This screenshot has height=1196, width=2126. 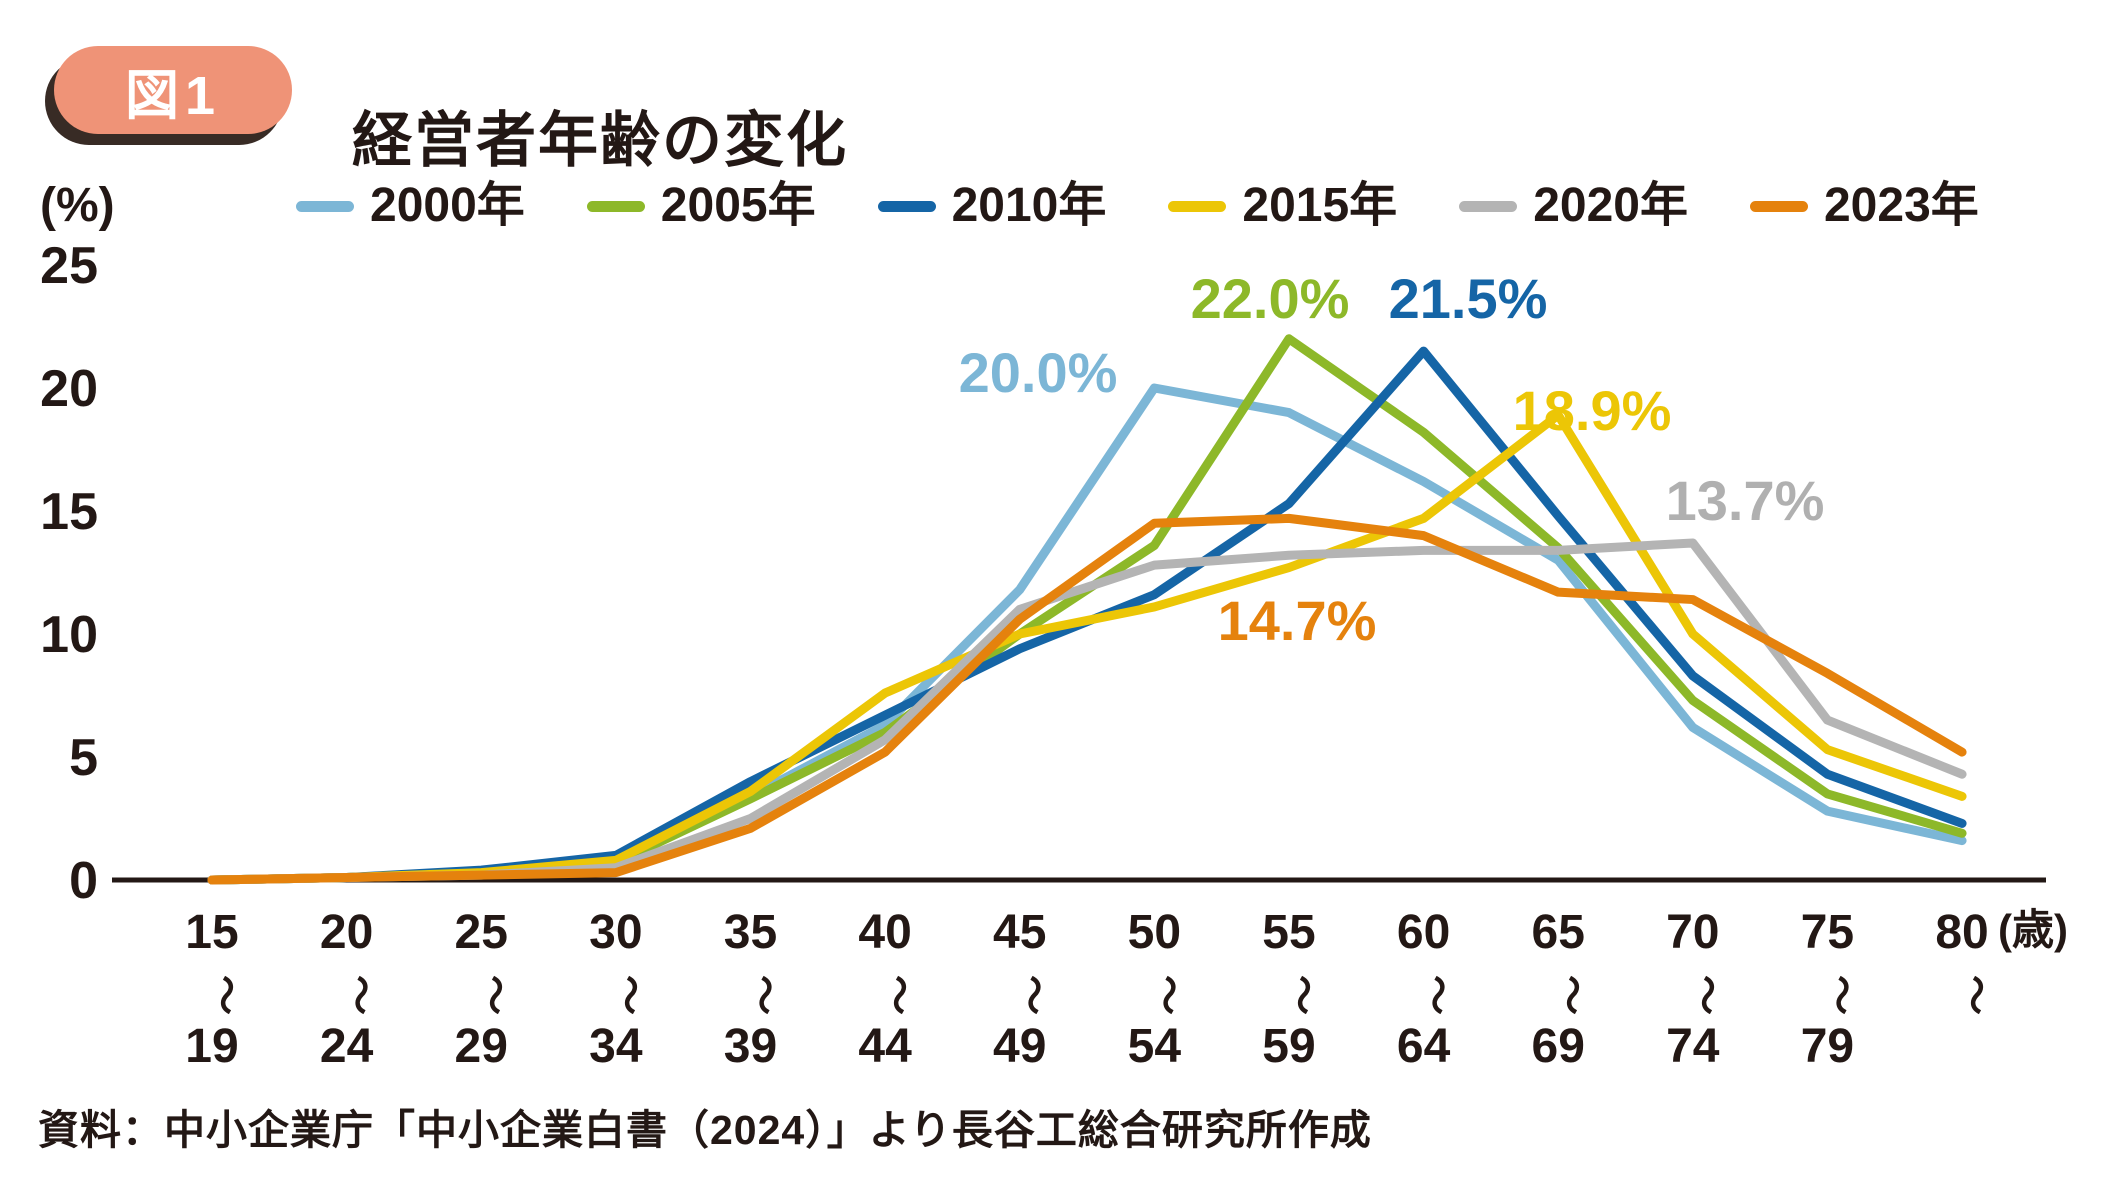 I want to click on legend-label: 2010年, so click(x=1029, y=205).